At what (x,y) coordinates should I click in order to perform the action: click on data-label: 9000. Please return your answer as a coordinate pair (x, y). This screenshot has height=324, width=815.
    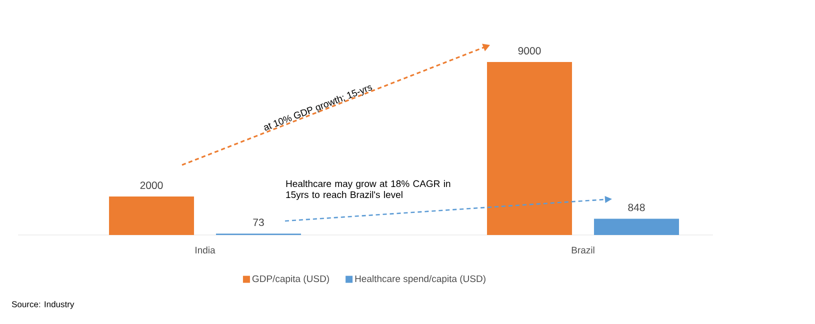
    Looking at the image, I should click on (529, 51).